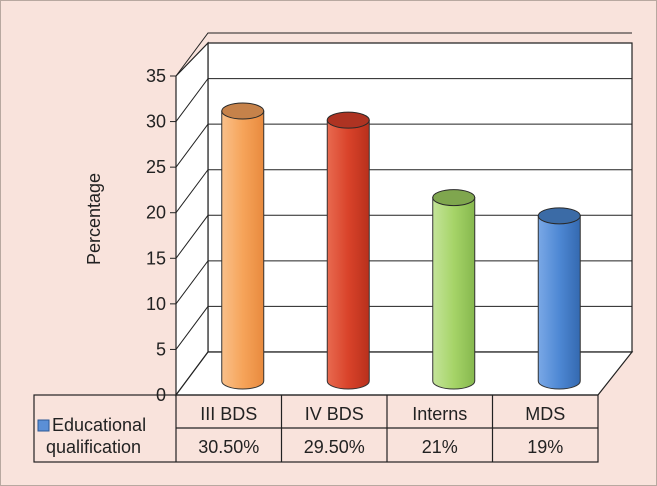 This screenshot has height=486, width=657. Describe the element at coordinates (99, 425) in the screenshot. I see `legend-label-line1: Educational` at that location.